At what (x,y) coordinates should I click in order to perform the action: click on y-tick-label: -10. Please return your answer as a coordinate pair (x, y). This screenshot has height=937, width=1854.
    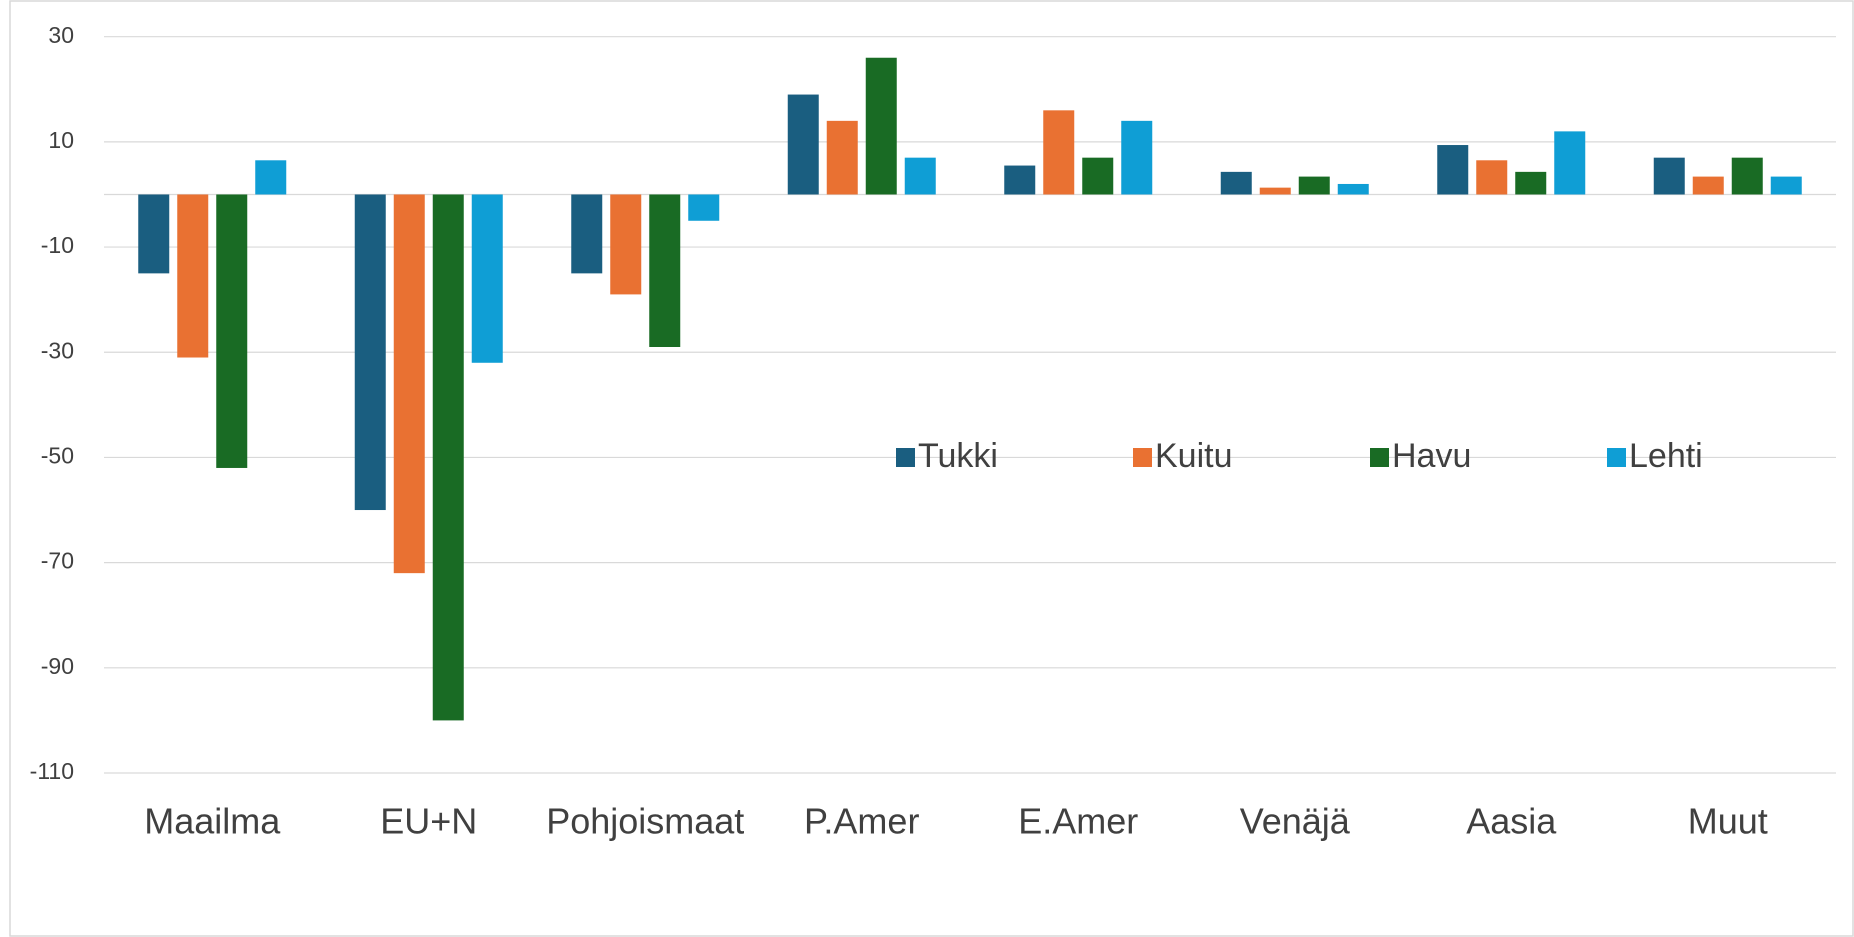
    Looking at the image, I should click on (57, 245).